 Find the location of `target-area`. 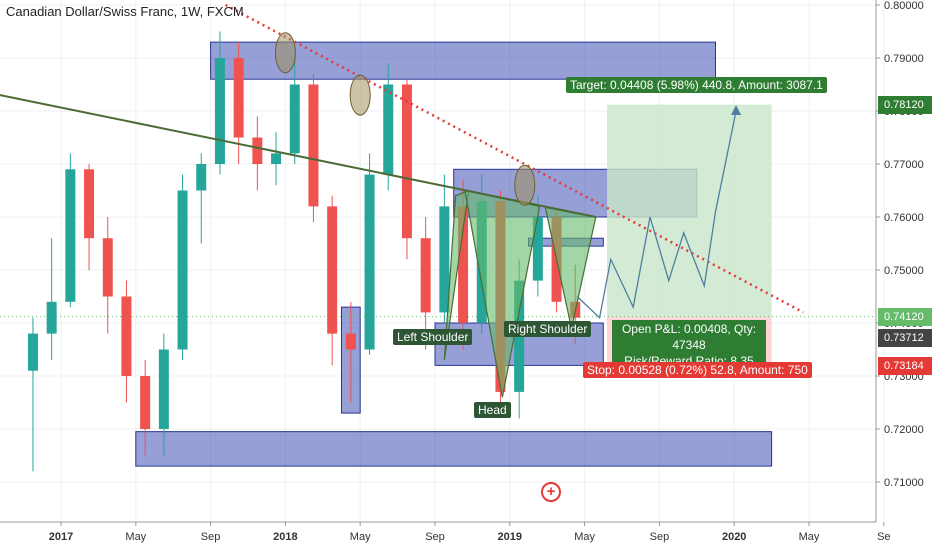

target-area is located at coordinates (689, 210).